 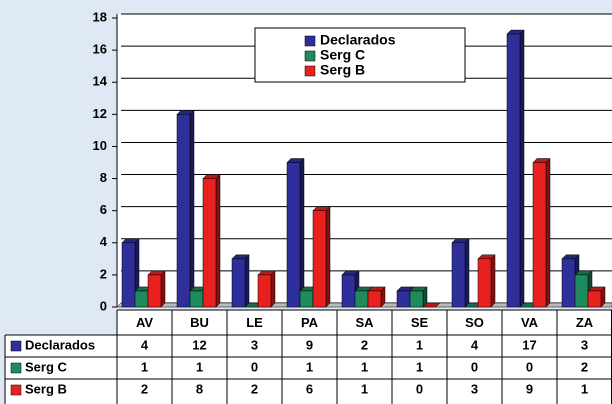 I want to click on x-tick-label: SE, so click(x=420, y=322).